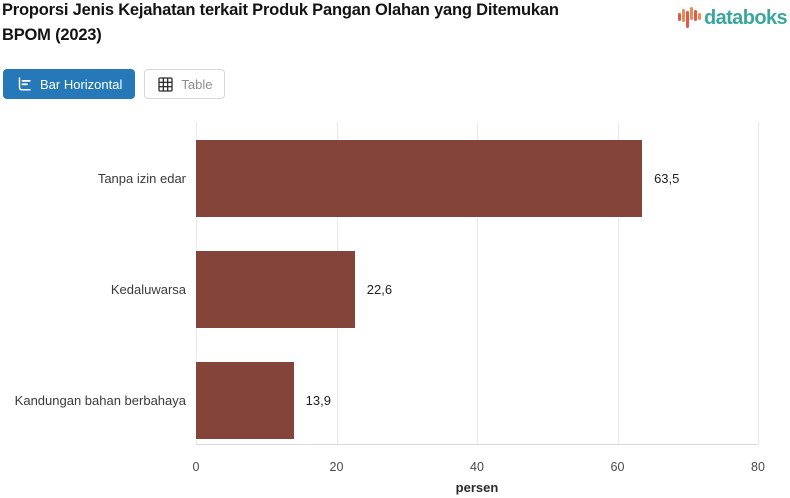 This screenshot has width=790, height=498. I want to click on bar-track: 22,6, so click(477, 289).